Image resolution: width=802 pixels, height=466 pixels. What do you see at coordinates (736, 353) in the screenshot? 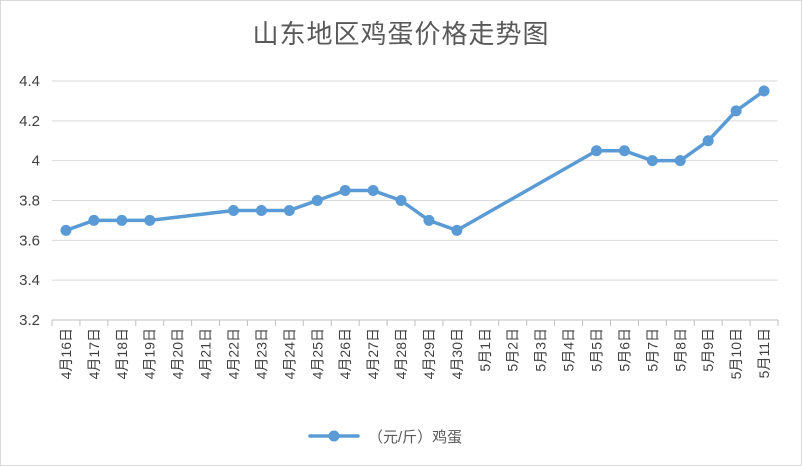
I see `x-tick-label: 5月10日` at bounding box center [736, 353].